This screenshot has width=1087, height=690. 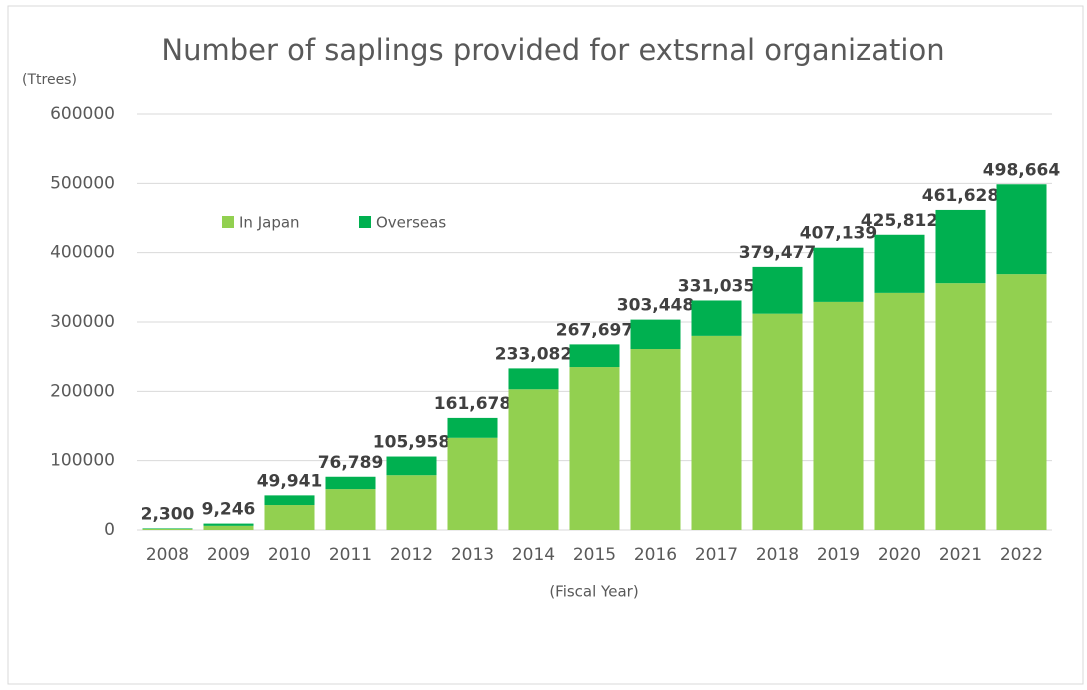 I want to click on x-tick-label: 2015, so click(x=594, y=555).